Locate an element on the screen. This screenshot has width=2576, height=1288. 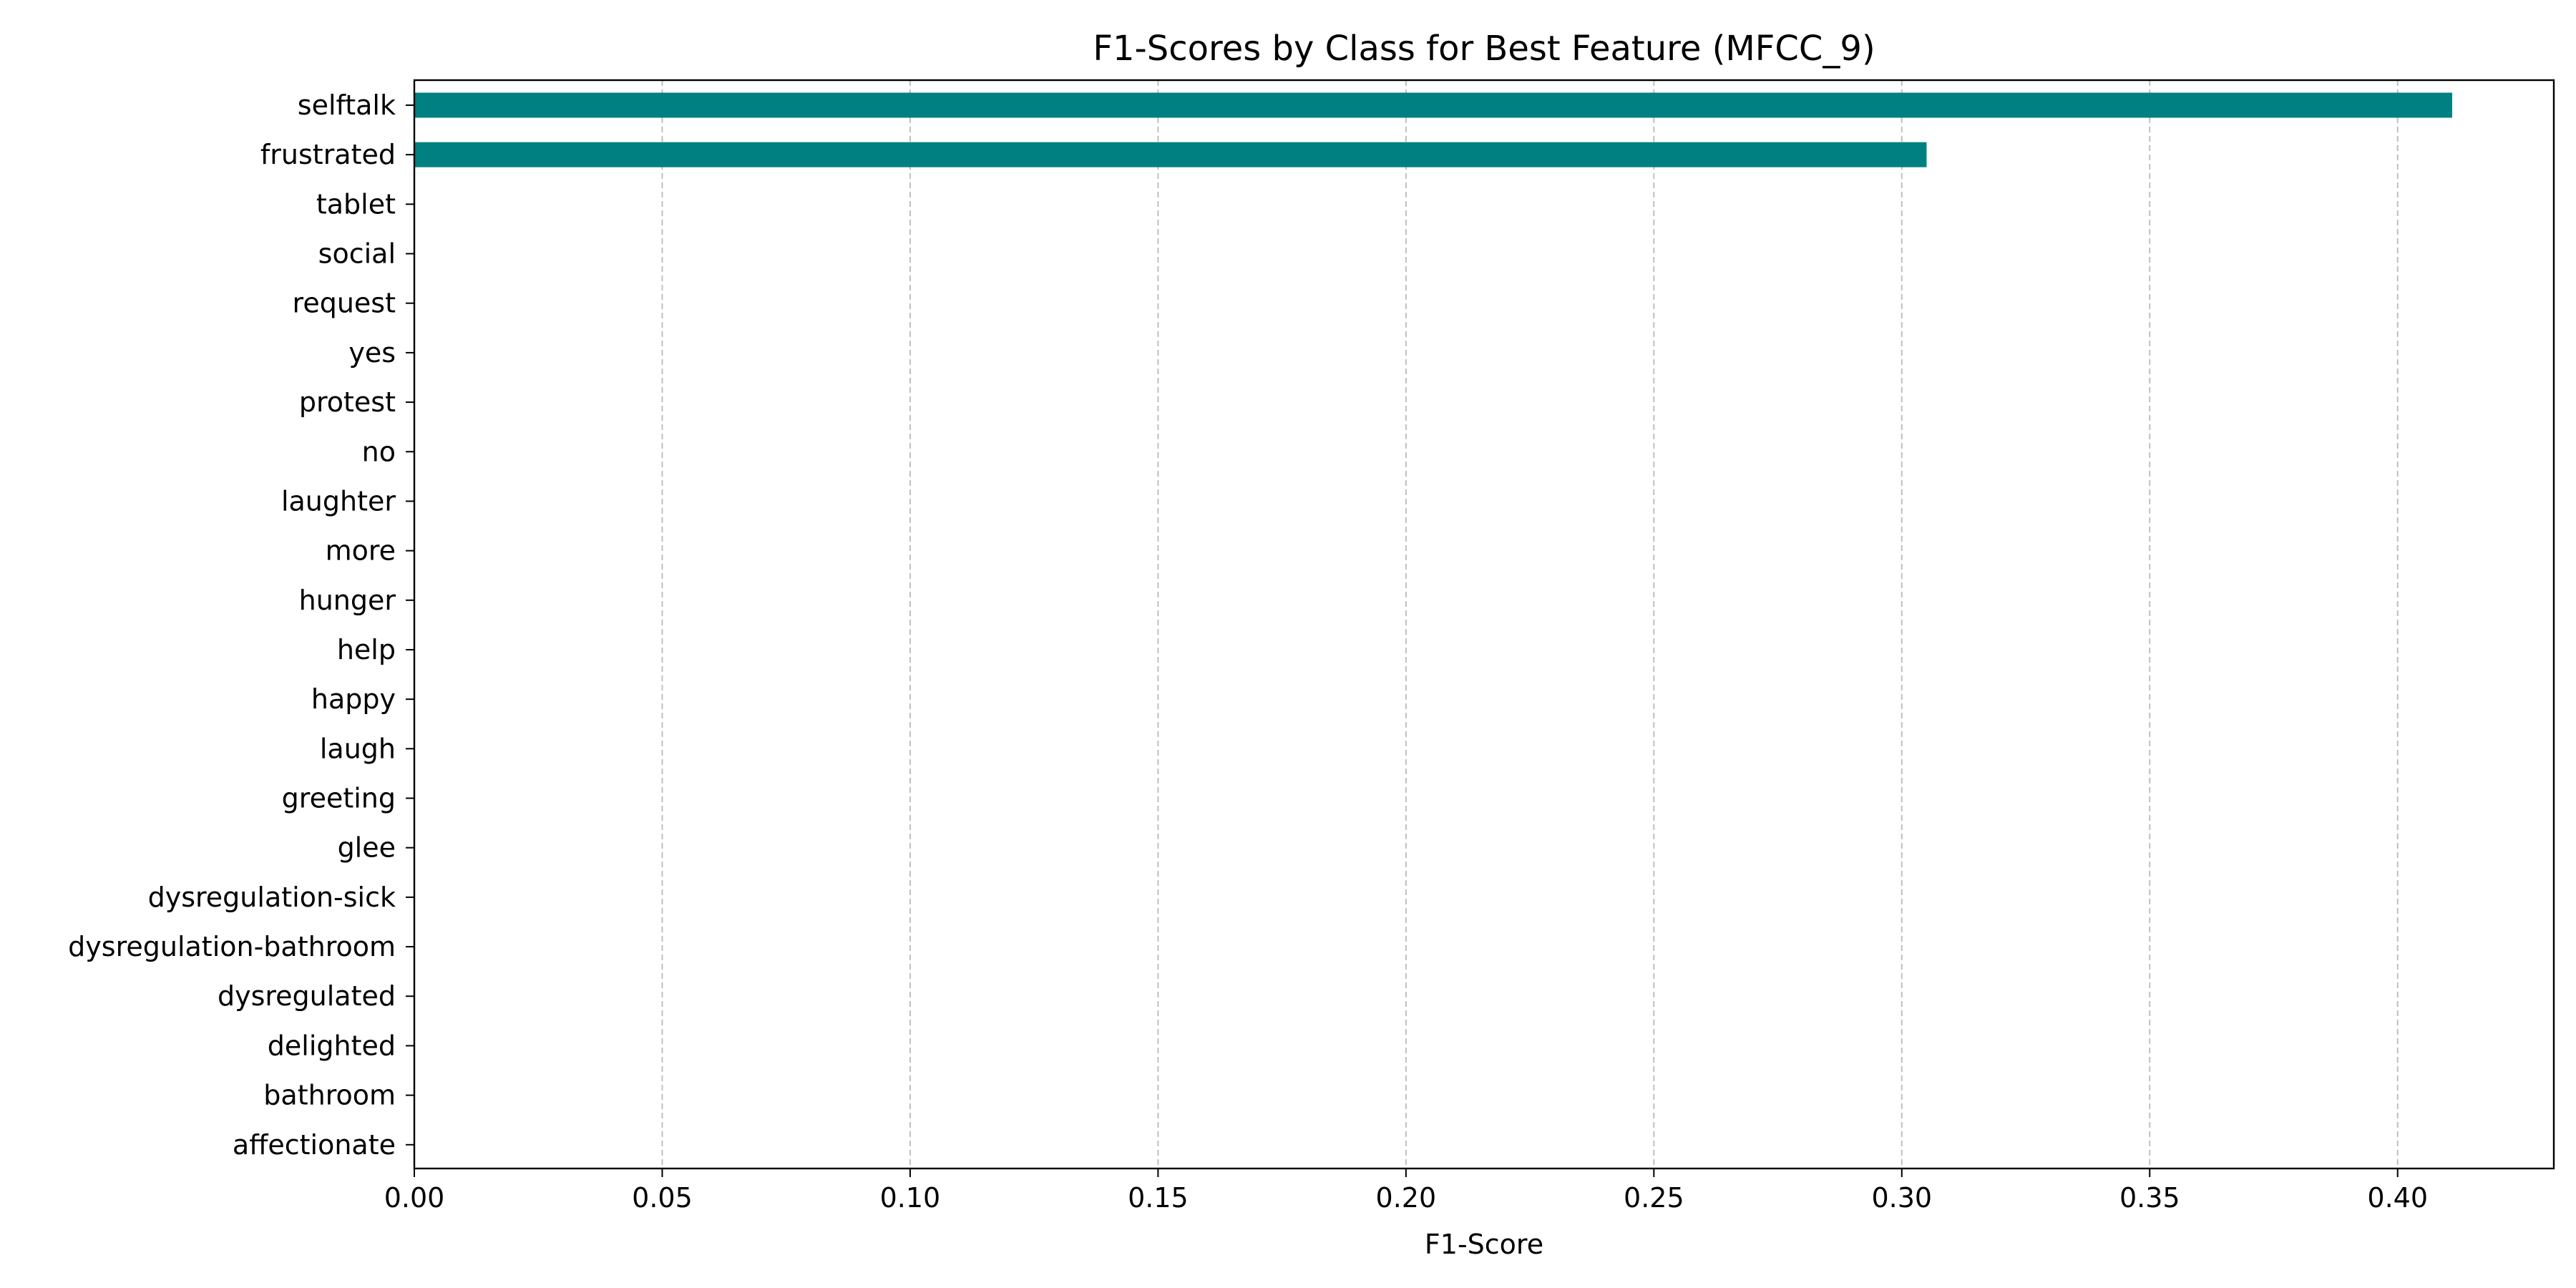
y-tick-label: delighted is located at coordinates (332, 1045).